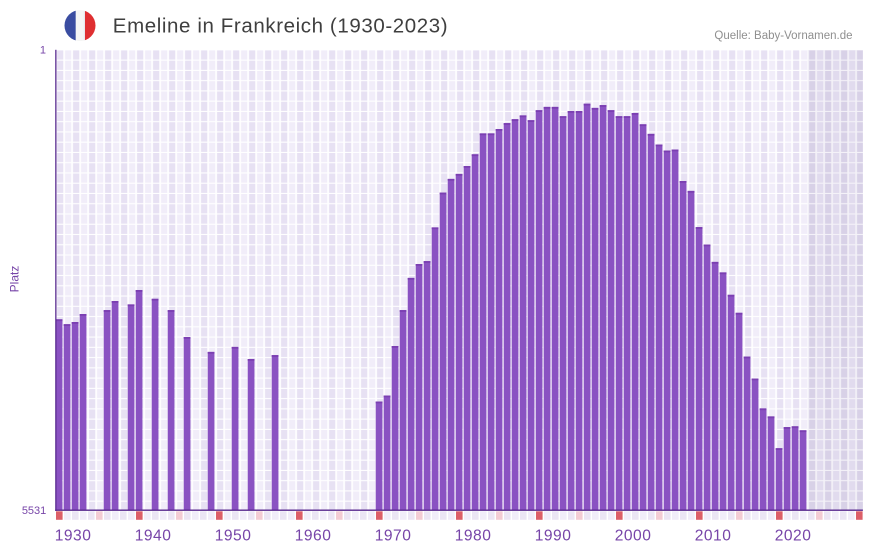 The image size is (873, 552). What do you see at coordinates (34, 511) in the screenshot?
I see `svg-text: 5531` at bounding box center [34, 511].